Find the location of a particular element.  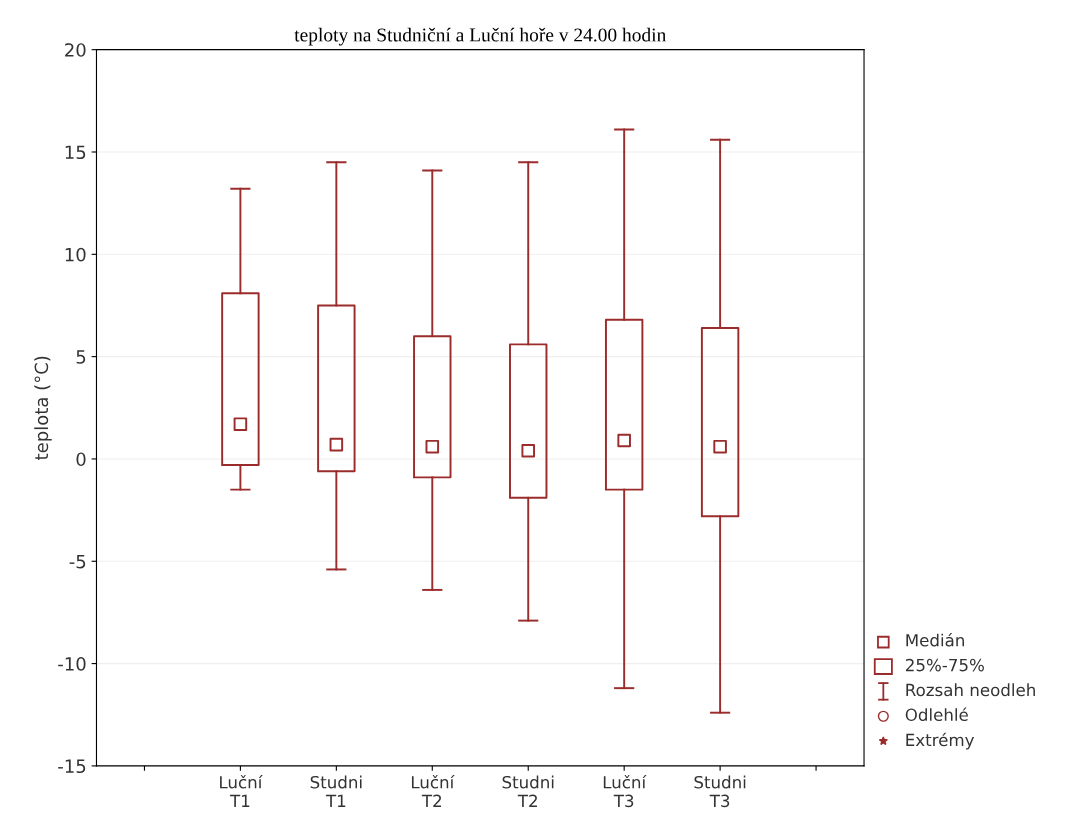

chart-title: teploty na Studniční a Luční hoře v 24.00 hodin is located at coordinates (480, 36).